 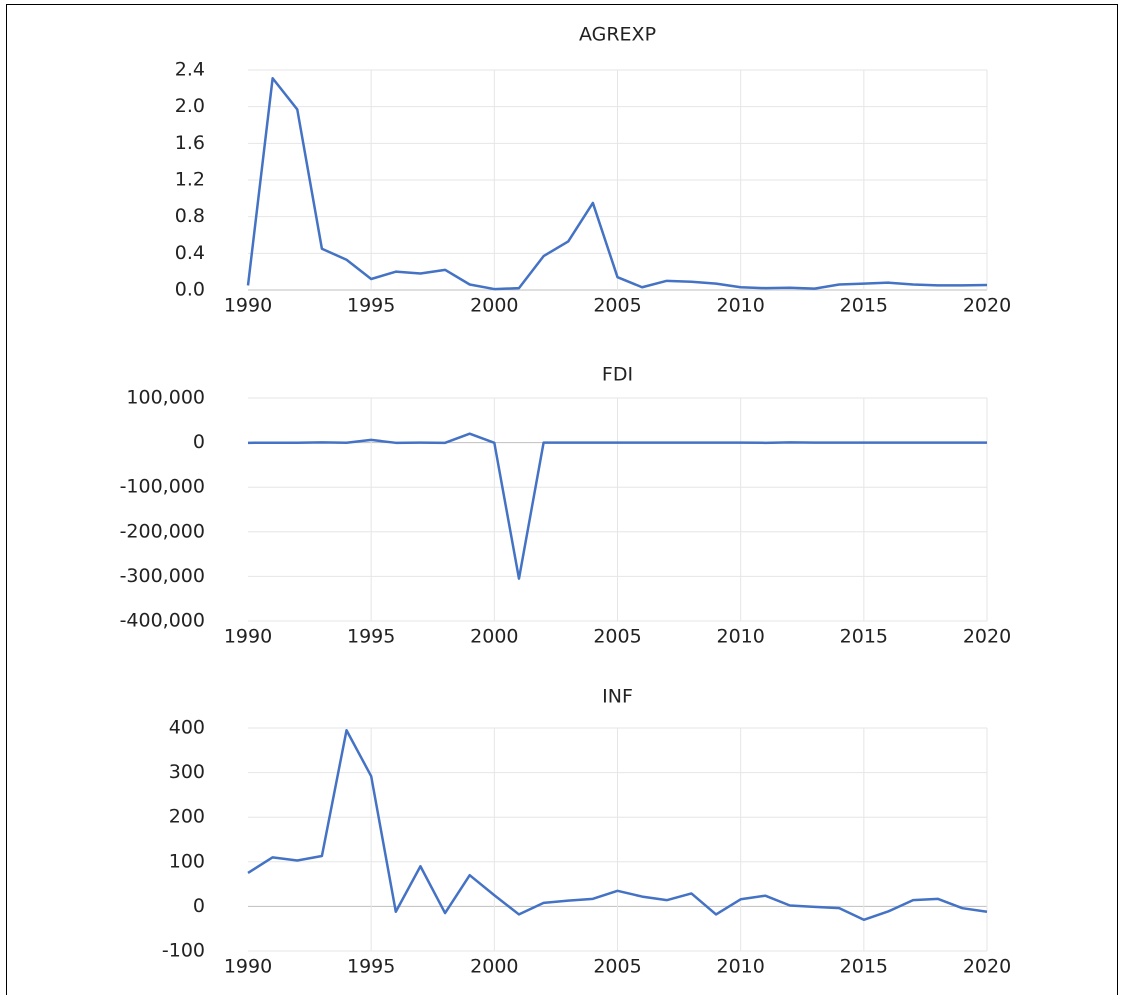 I want to click on y-tick-label: -300,000, so click(x=162, y=576).